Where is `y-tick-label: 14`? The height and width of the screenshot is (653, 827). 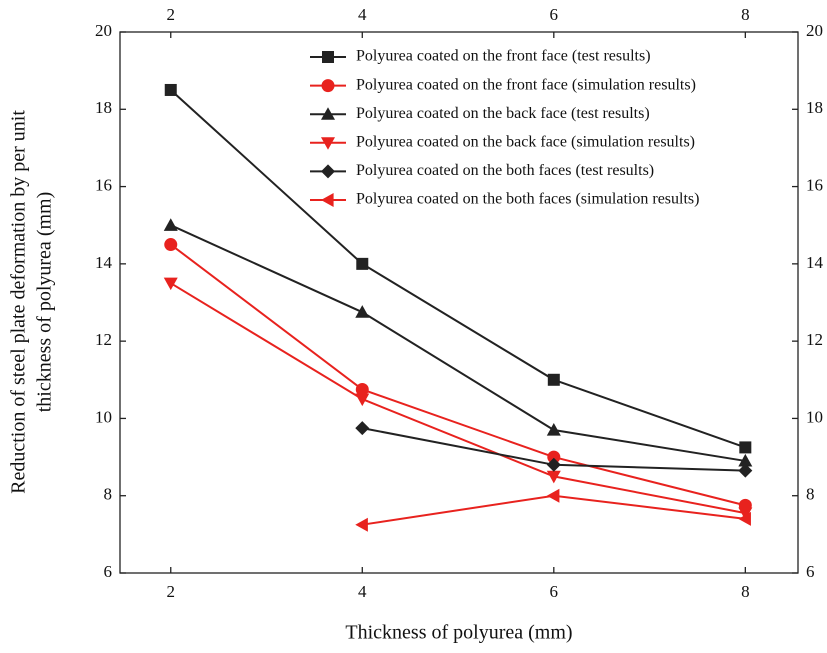 y-tick-label: 14 is located at coordinates (104, 262).